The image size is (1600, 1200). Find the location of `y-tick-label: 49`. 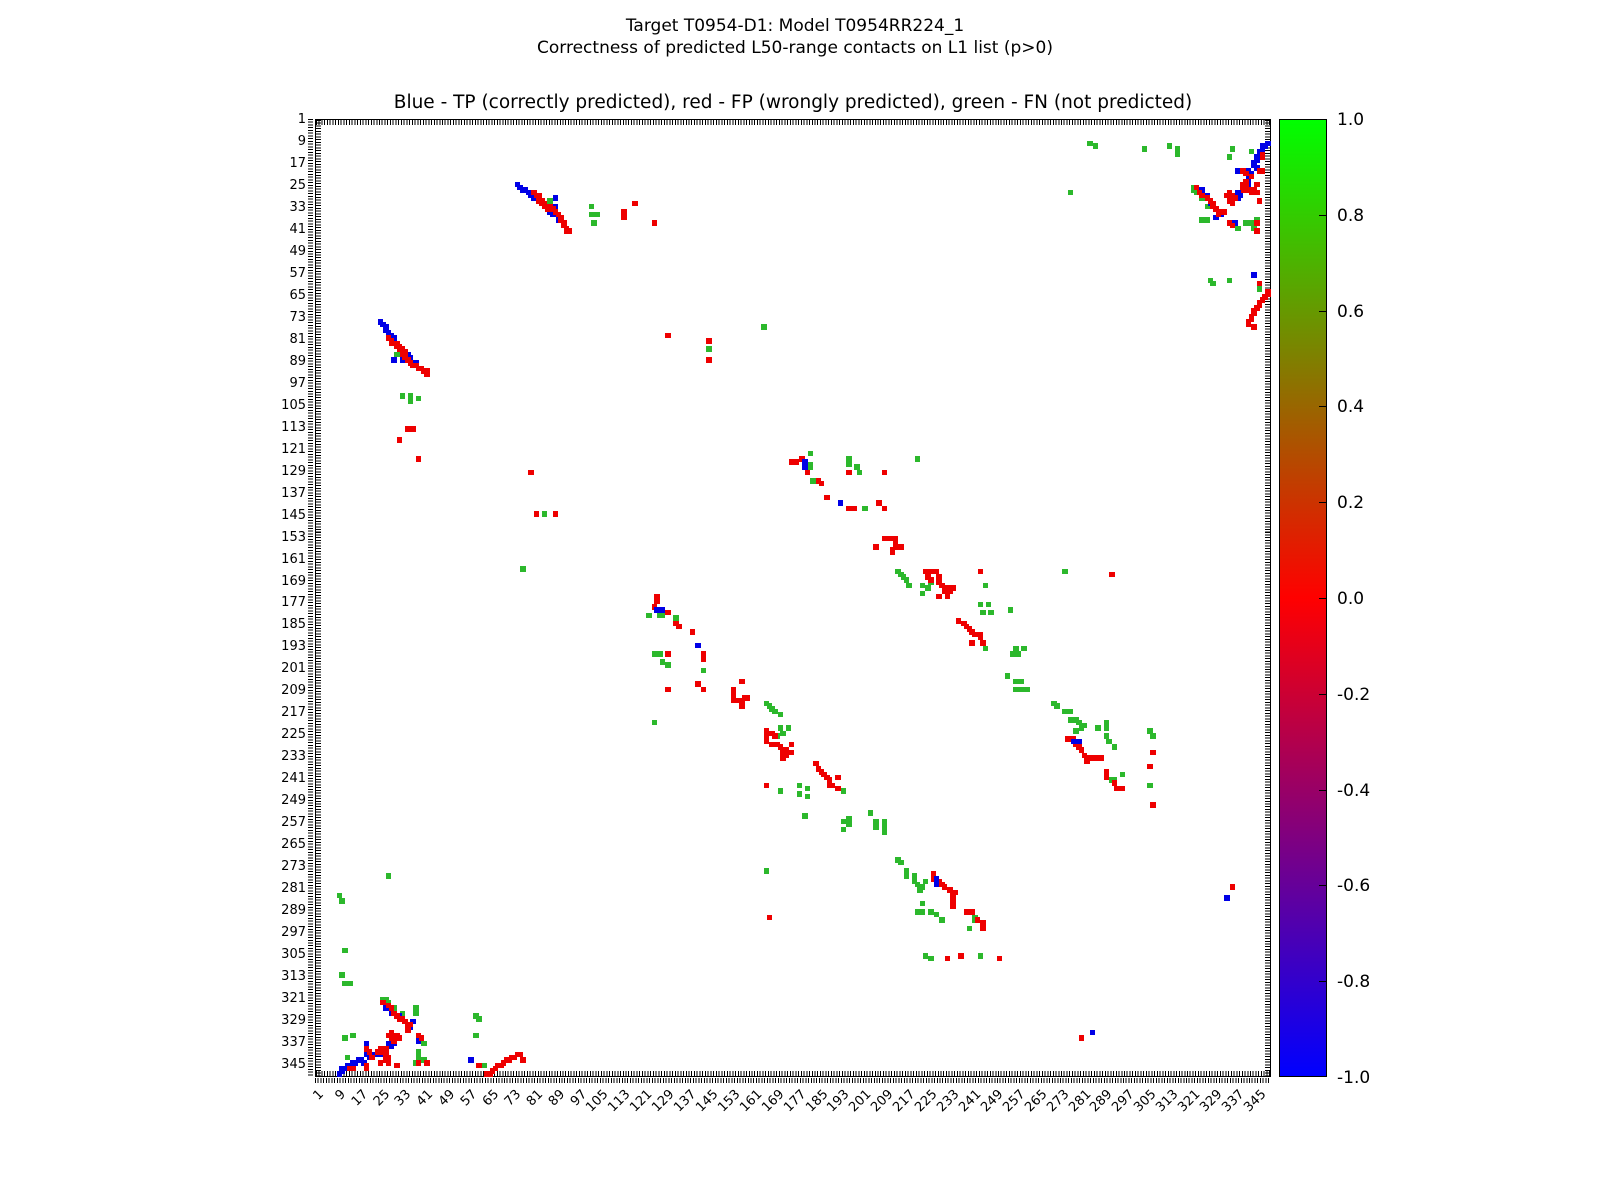

y-tick-label: 49 is located at coordinates (297, 252).